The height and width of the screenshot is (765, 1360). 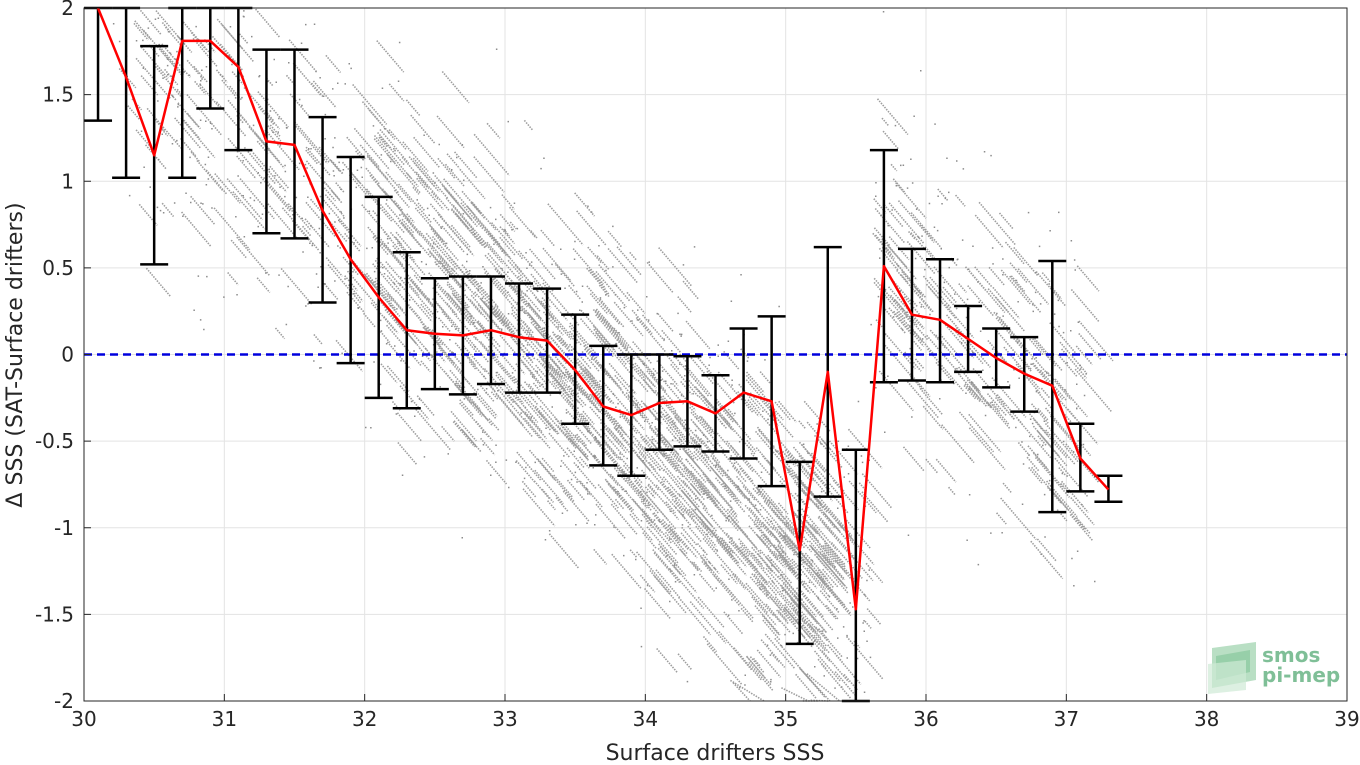 What do you see at coordinates (504, 719) in the screenshot?
I see `x-tick-label: 33` at bounding box center [504, 719].